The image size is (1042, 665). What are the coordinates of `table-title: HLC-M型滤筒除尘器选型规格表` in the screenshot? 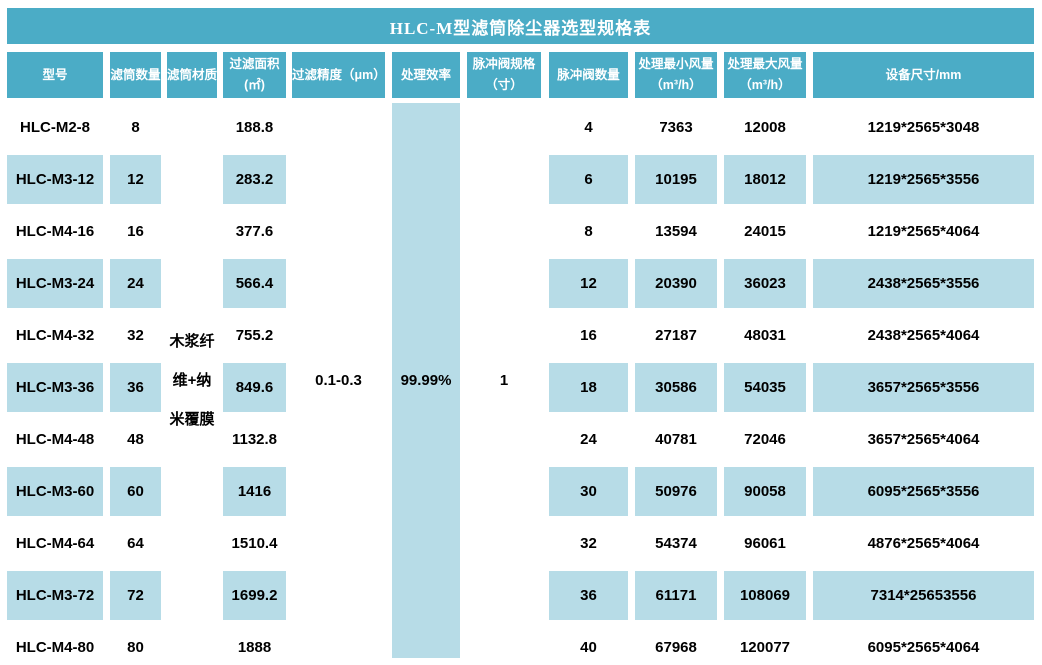 It's located at (520, 26).